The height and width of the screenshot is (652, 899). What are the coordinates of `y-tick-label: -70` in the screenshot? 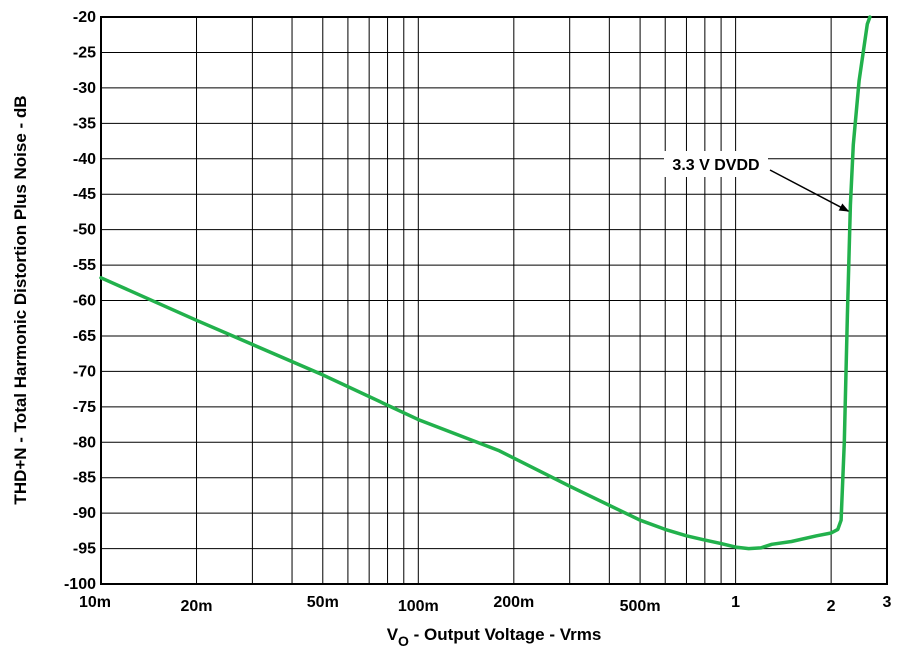 It's located at (84, 371).